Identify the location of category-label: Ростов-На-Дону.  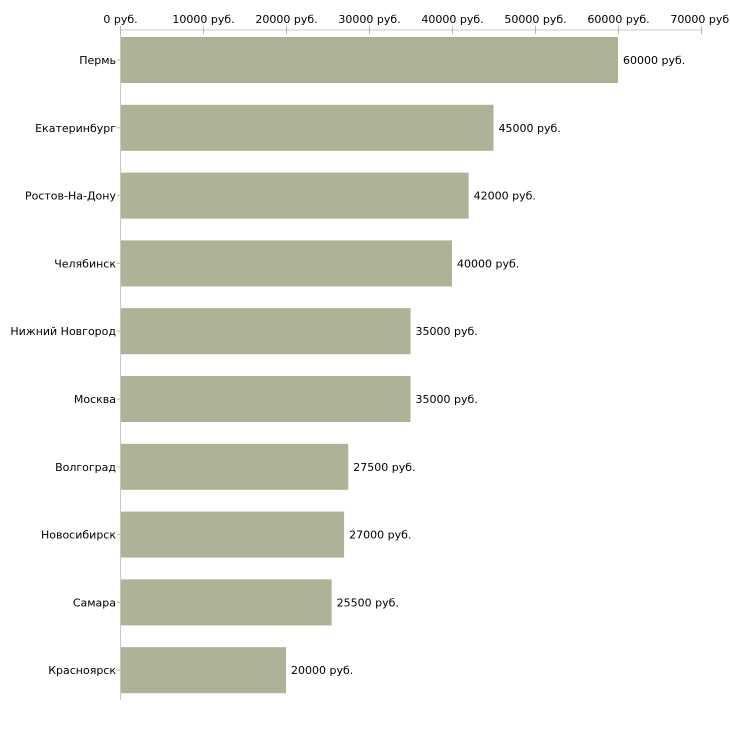
(70, 196).